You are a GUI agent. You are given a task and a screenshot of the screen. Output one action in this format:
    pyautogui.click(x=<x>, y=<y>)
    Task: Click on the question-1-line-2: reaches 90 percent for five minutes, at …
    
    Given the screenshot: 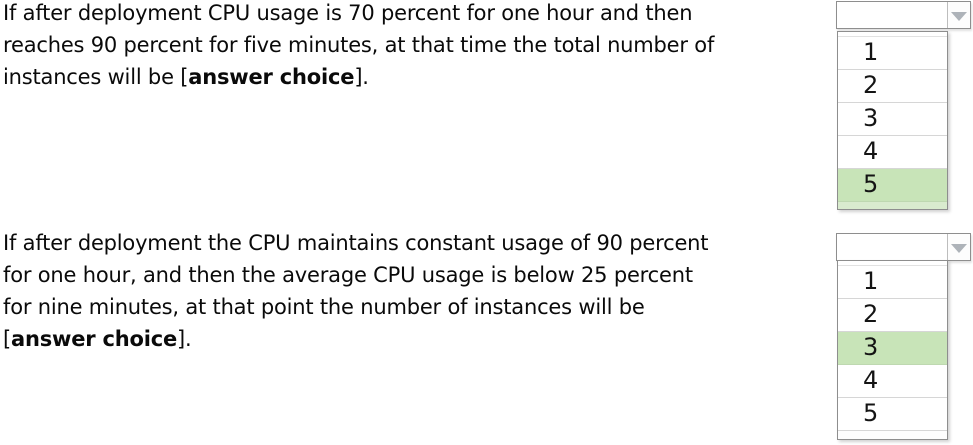 What is the action you would take?
    pyautogui.click(x=359, y=45)
    